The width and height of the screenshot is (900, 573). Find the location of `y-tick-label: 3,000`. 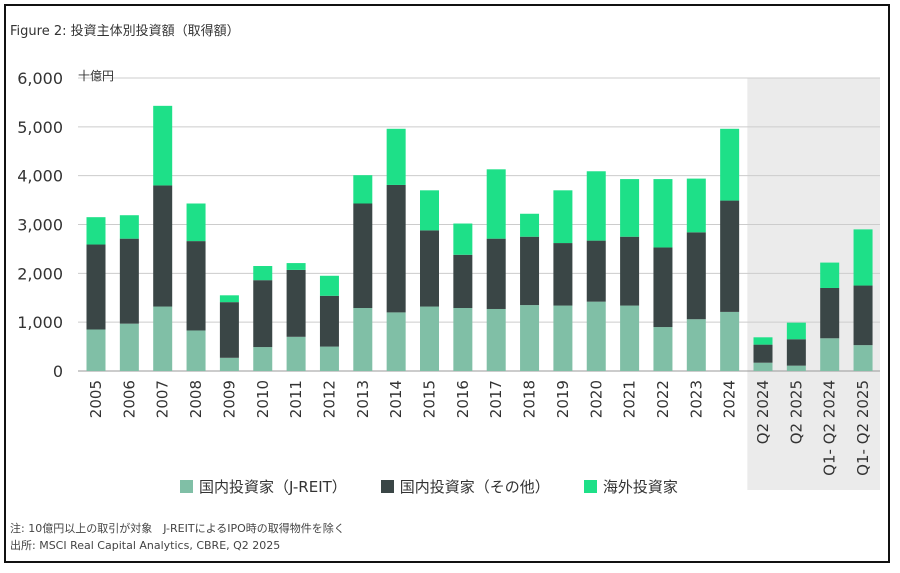

y-tick-label: 3,000 is located at coordinates (40, 225).